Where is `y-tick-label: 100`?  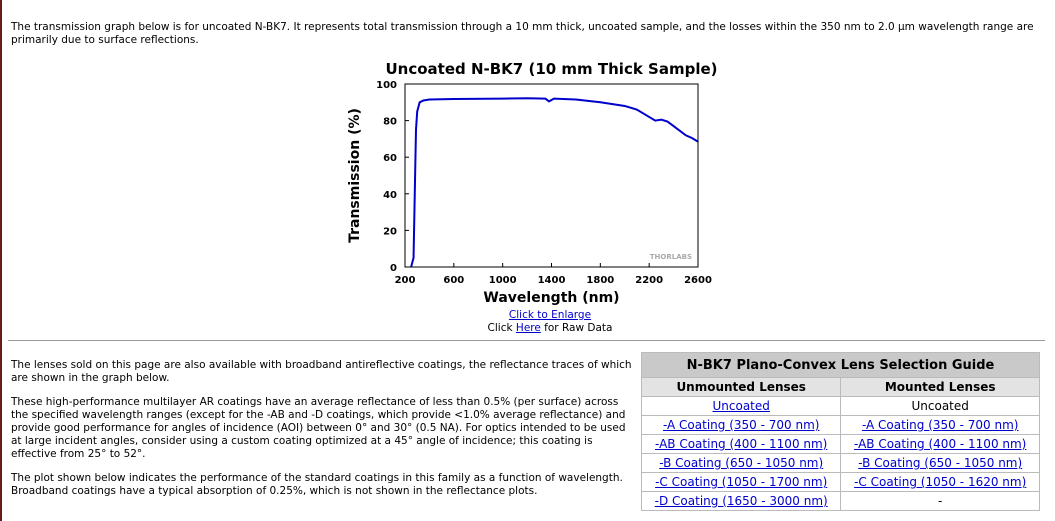 y-tick-label: 100 is located at coordinates (386, 85).